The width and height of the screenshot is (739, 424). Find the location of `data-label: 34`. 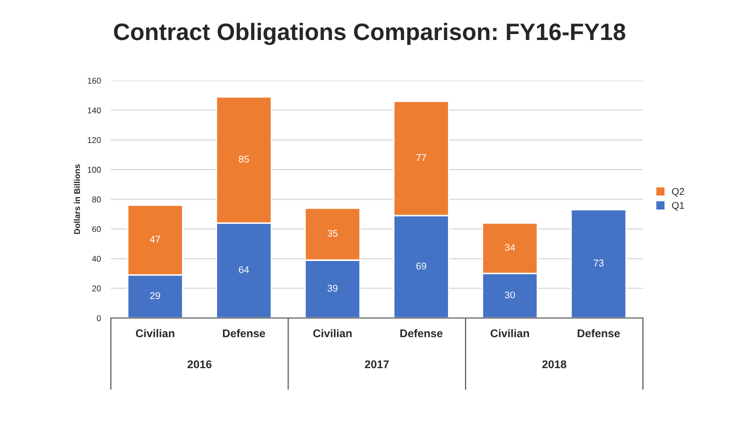

data-label: 34 is located at coordinates (510, 247).